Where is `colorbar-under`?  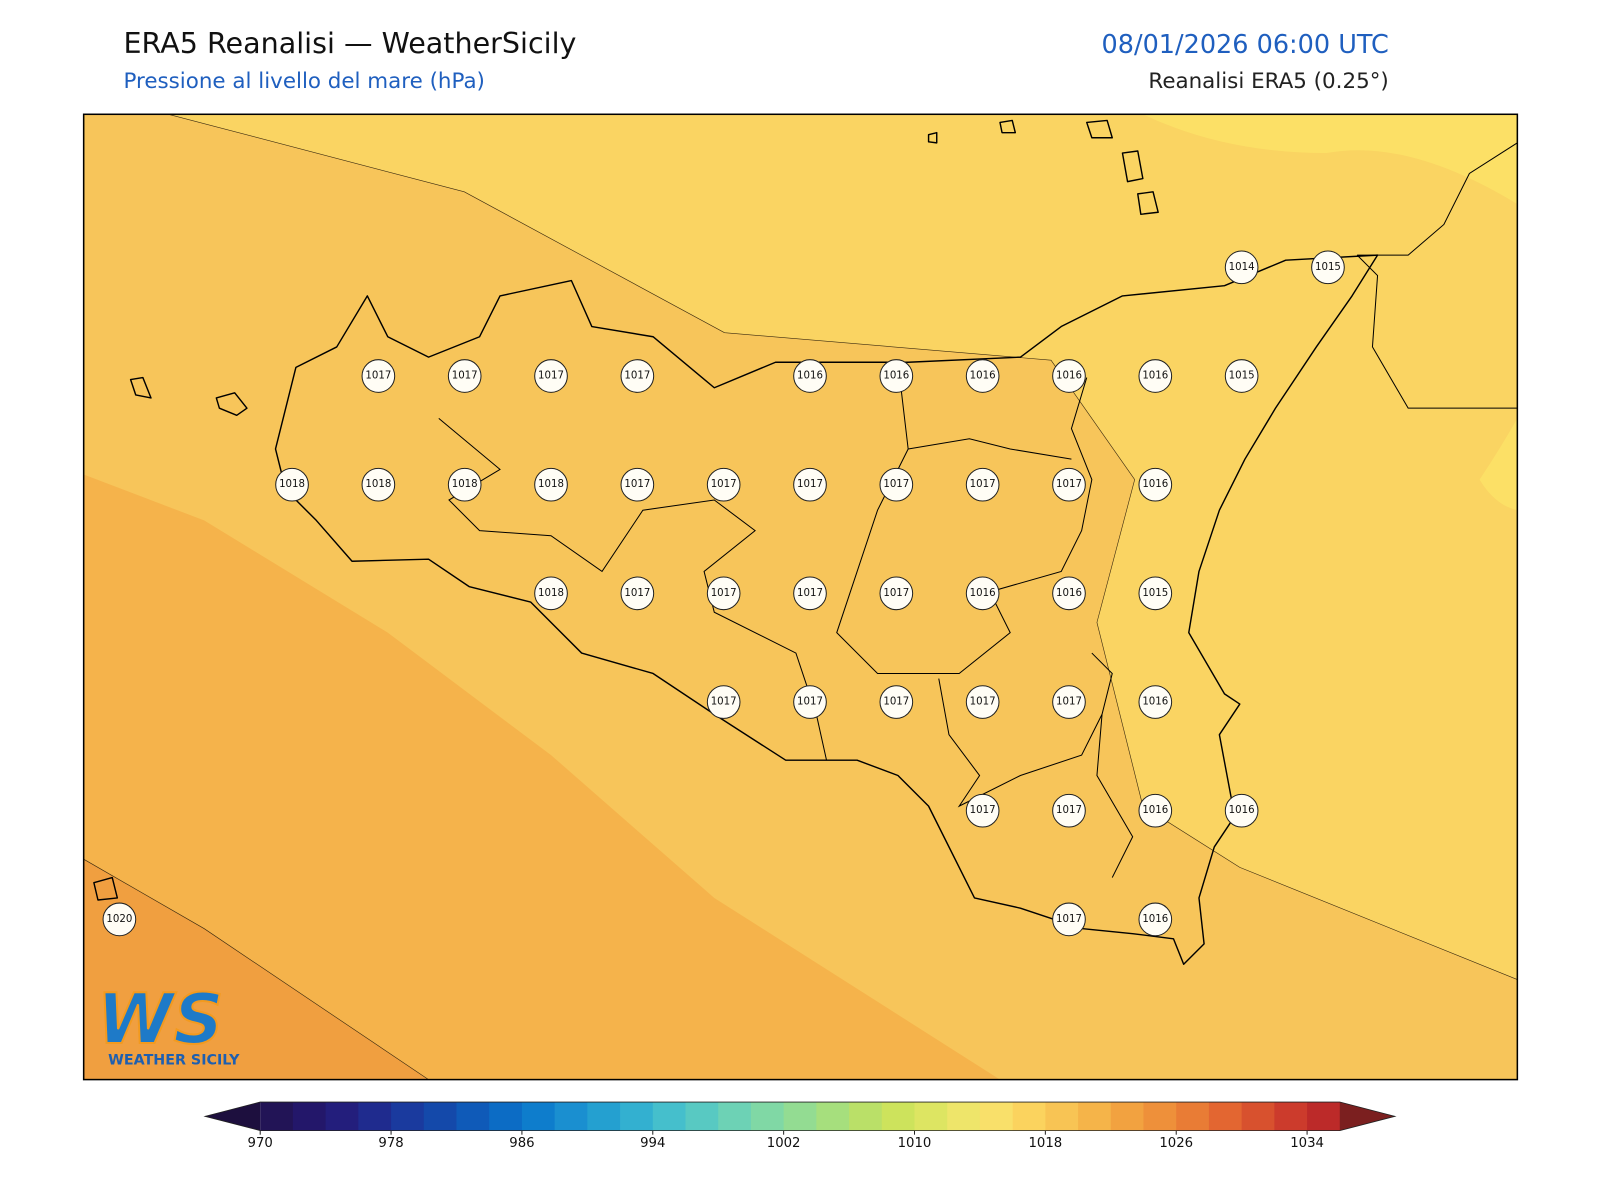 colorbar-under is located at coordinates (233, 1116).